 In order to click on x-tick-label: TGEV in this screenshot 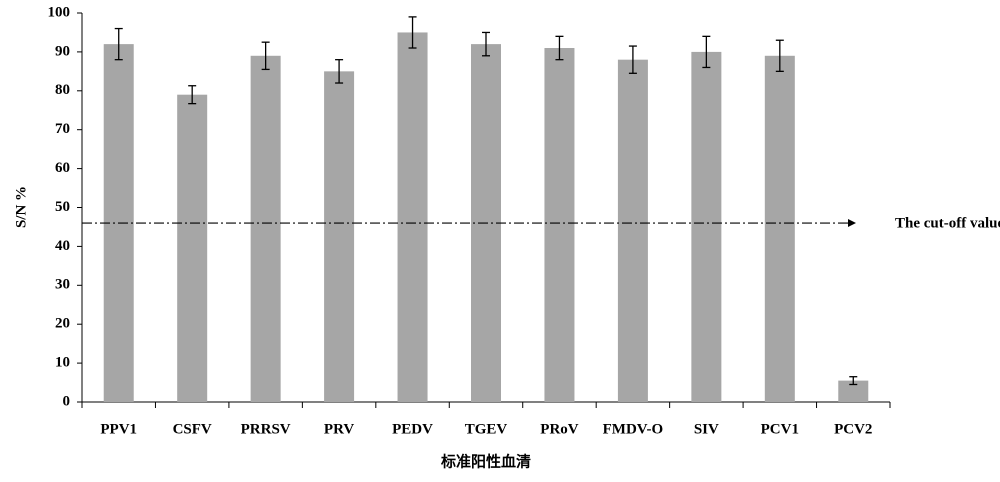, I will do `click(486, 429)`.